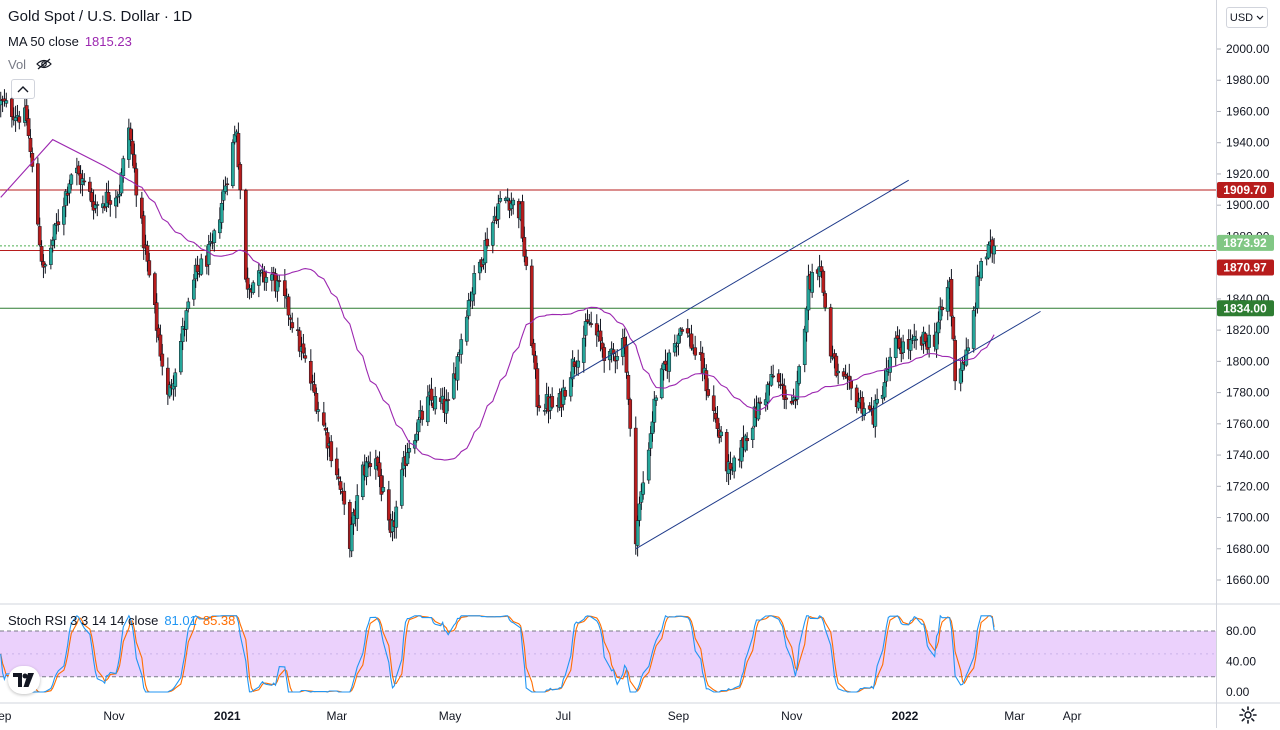 The image size is (1280, 730). I want to click on trend-line, so click(838, 430).